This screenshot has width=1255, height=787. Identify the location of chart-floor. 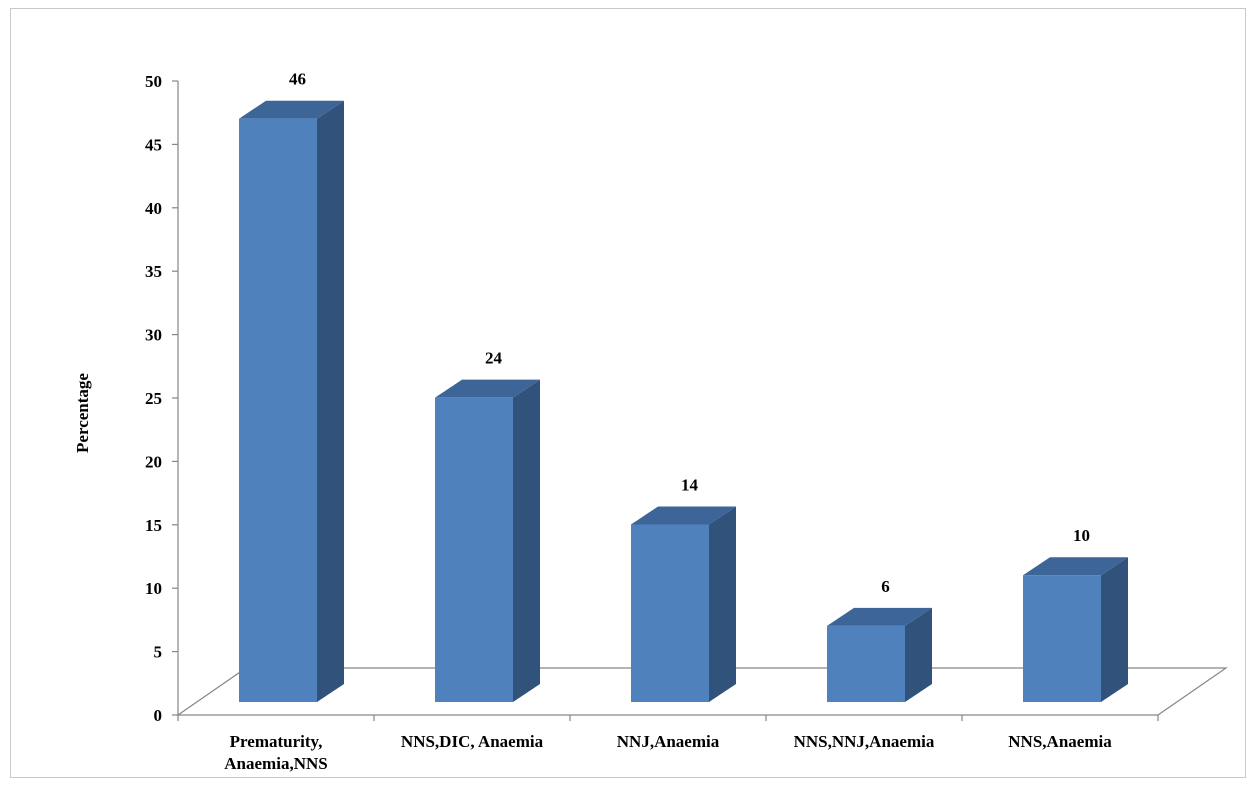
(702, 691).